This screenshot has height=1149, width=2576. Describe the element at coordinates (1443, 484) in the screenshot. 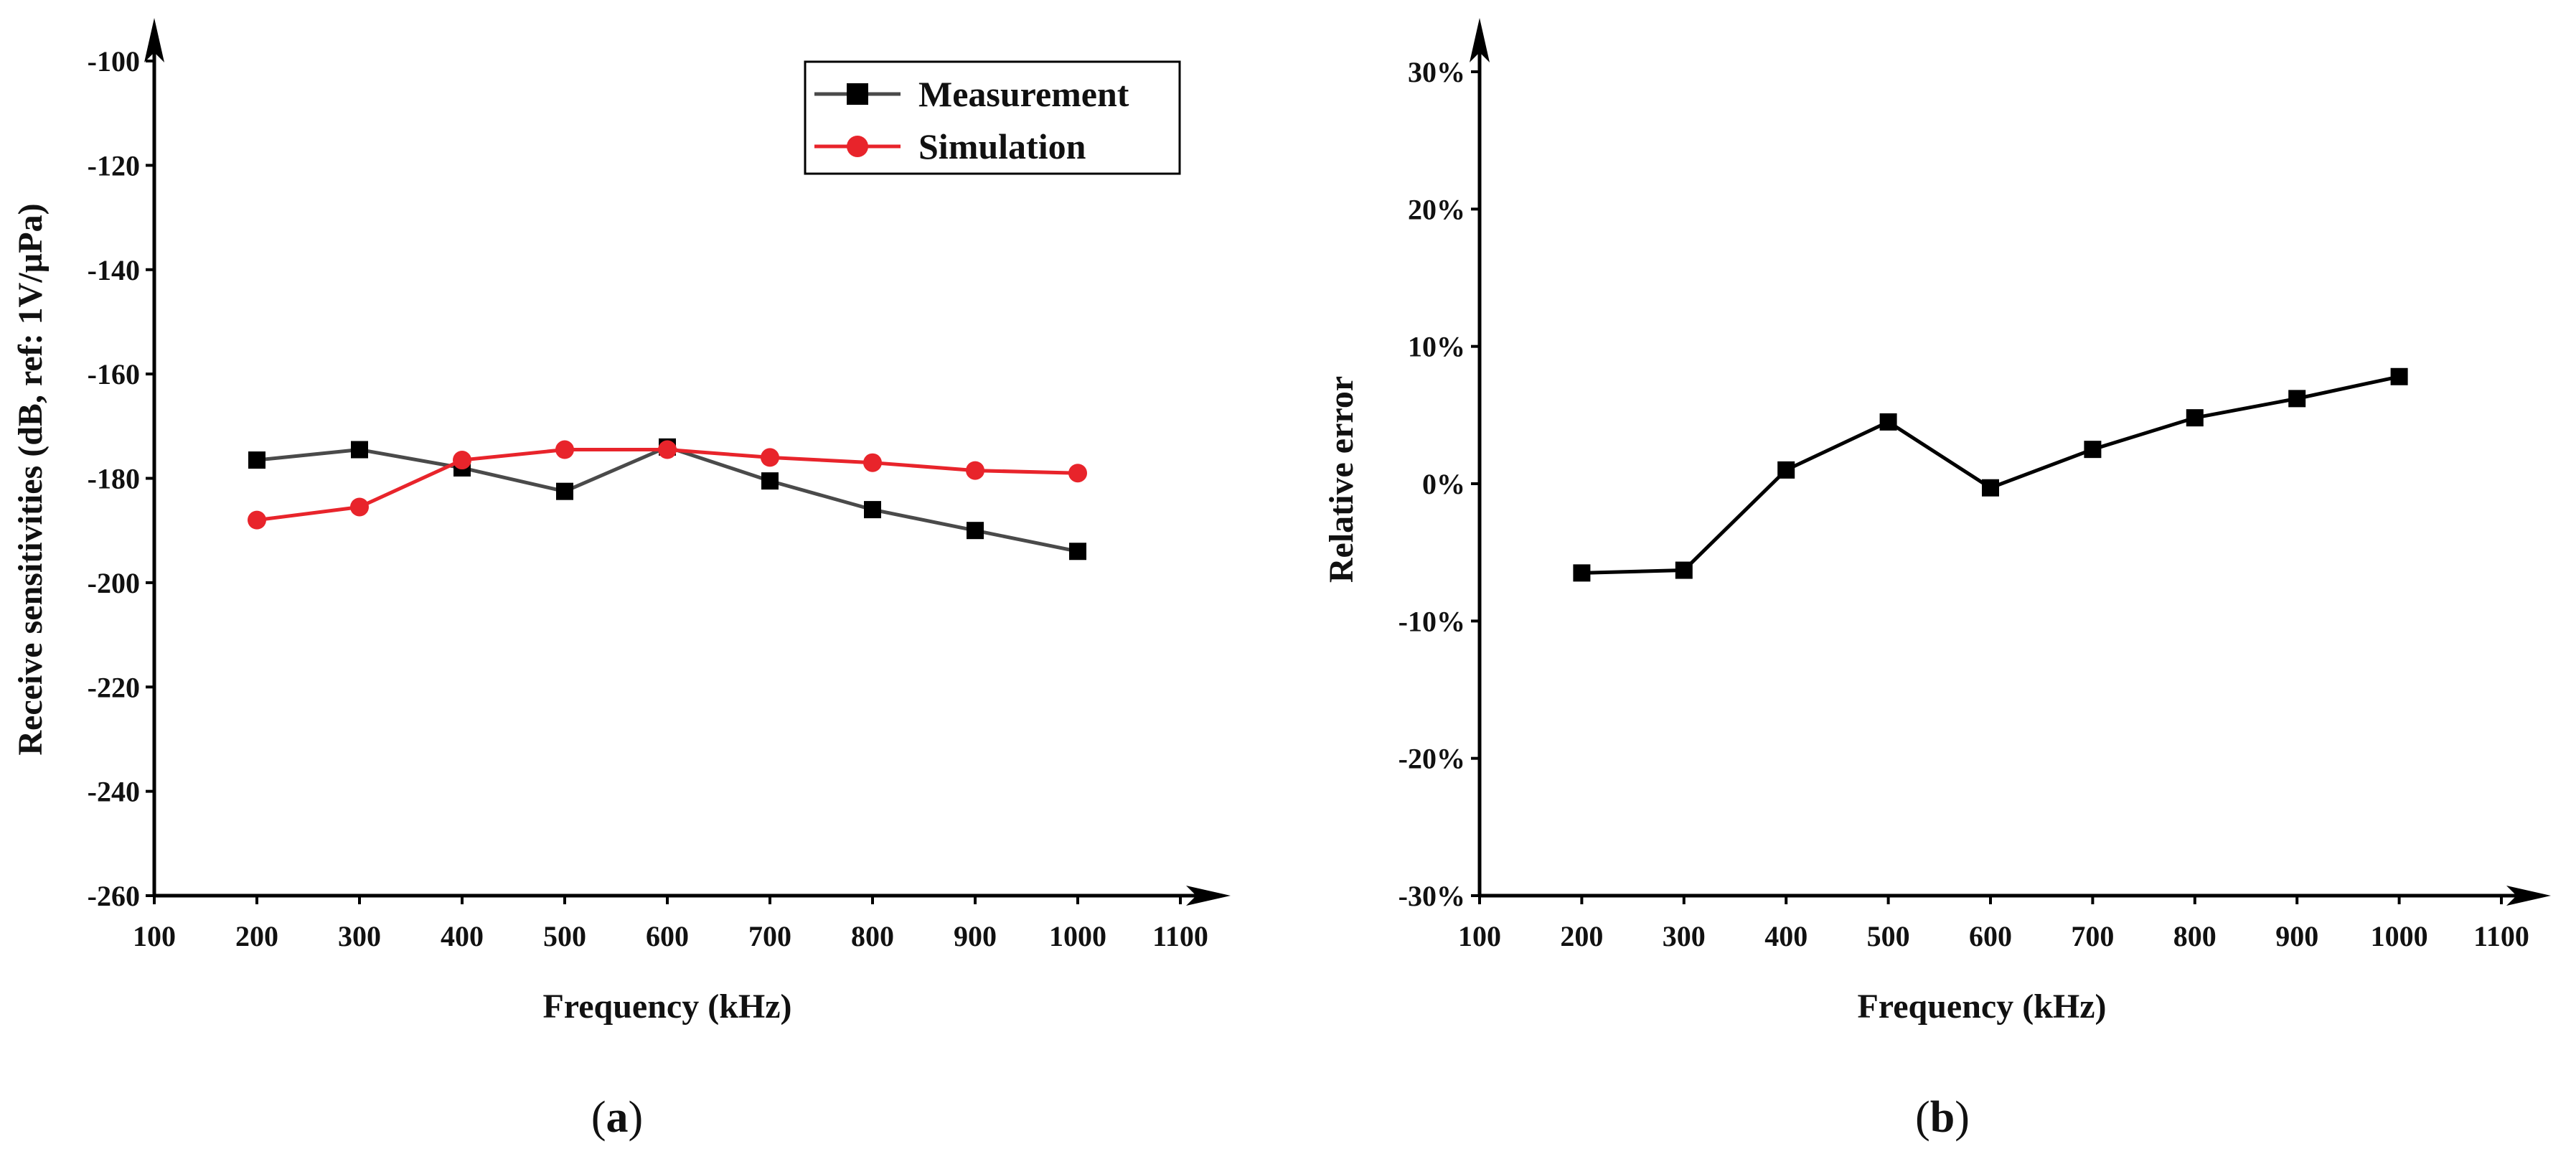

I see `b-y-tick-label: 0%` at that location.